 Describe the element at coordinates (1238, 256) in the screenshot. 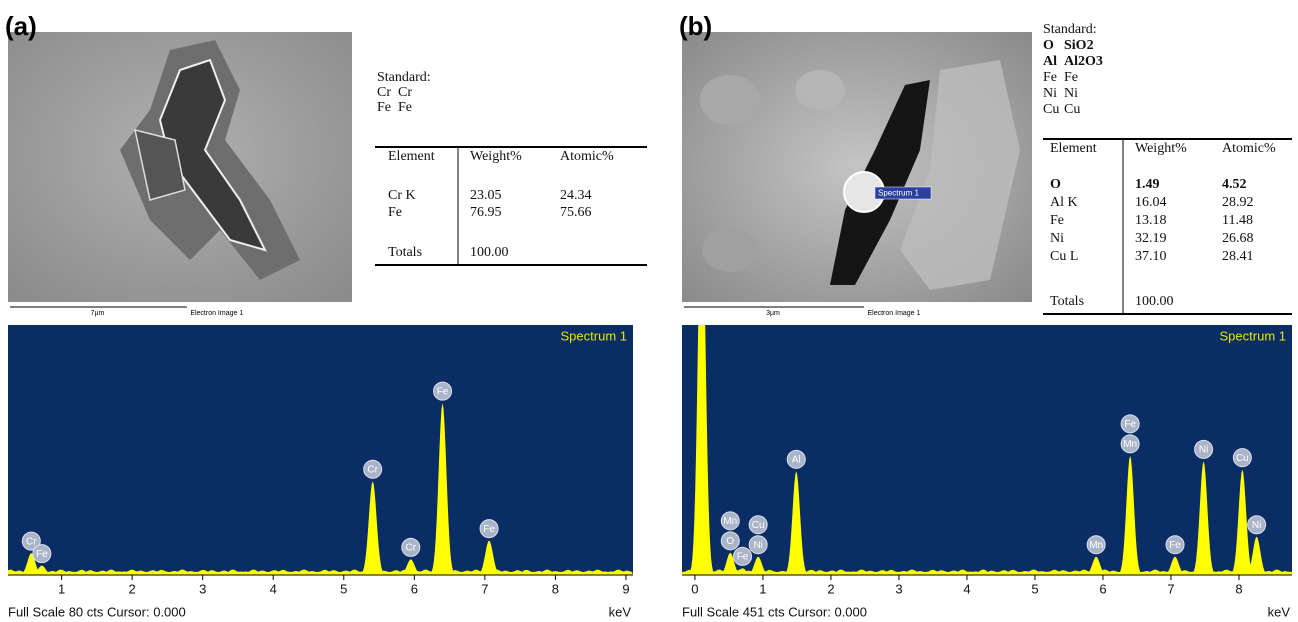

I see `table-cell: 28.41` at that location.